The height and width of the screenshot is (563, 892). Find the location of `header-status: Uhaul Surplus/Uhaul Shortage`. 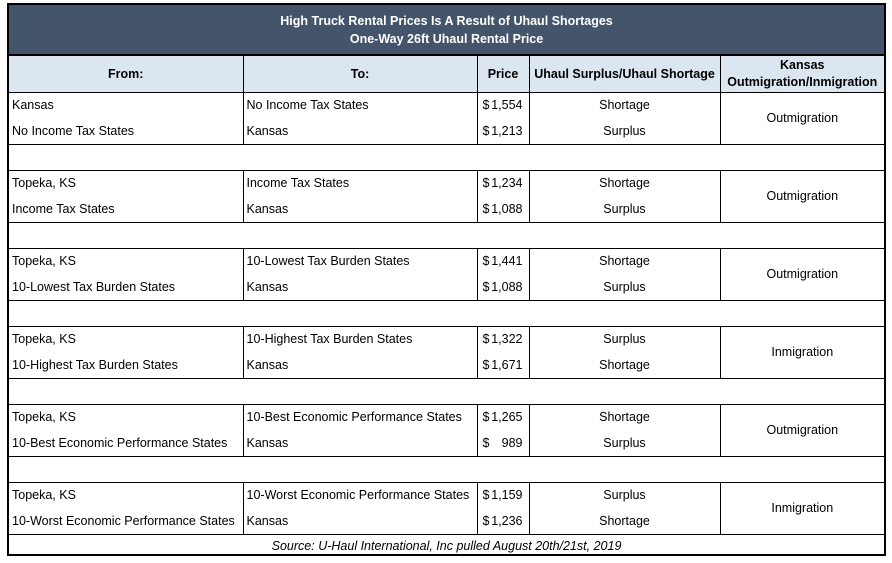

header-status: Uhaul Surplus/Uhaul Shortage is located at coordinates (625, 74).